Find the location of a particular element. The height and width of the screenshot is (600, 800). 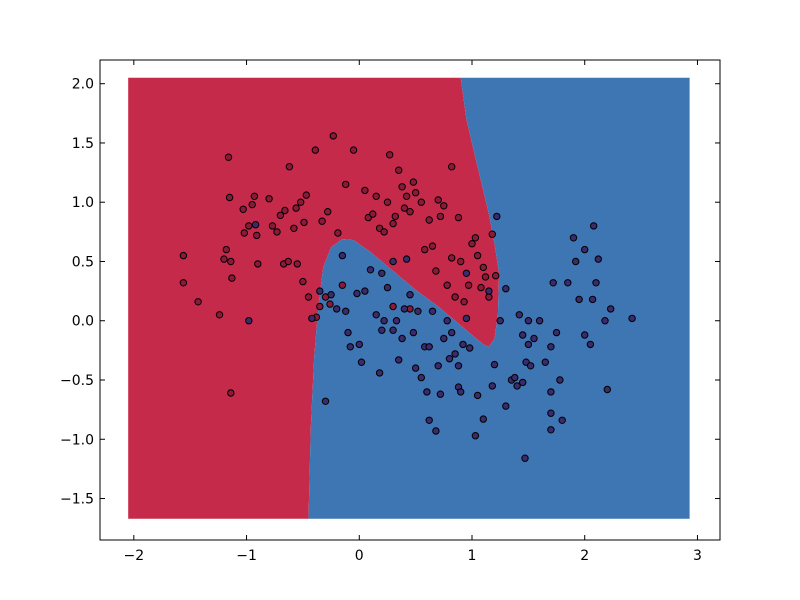

x-tick-label: 2 is located at coordinates (584, 556).